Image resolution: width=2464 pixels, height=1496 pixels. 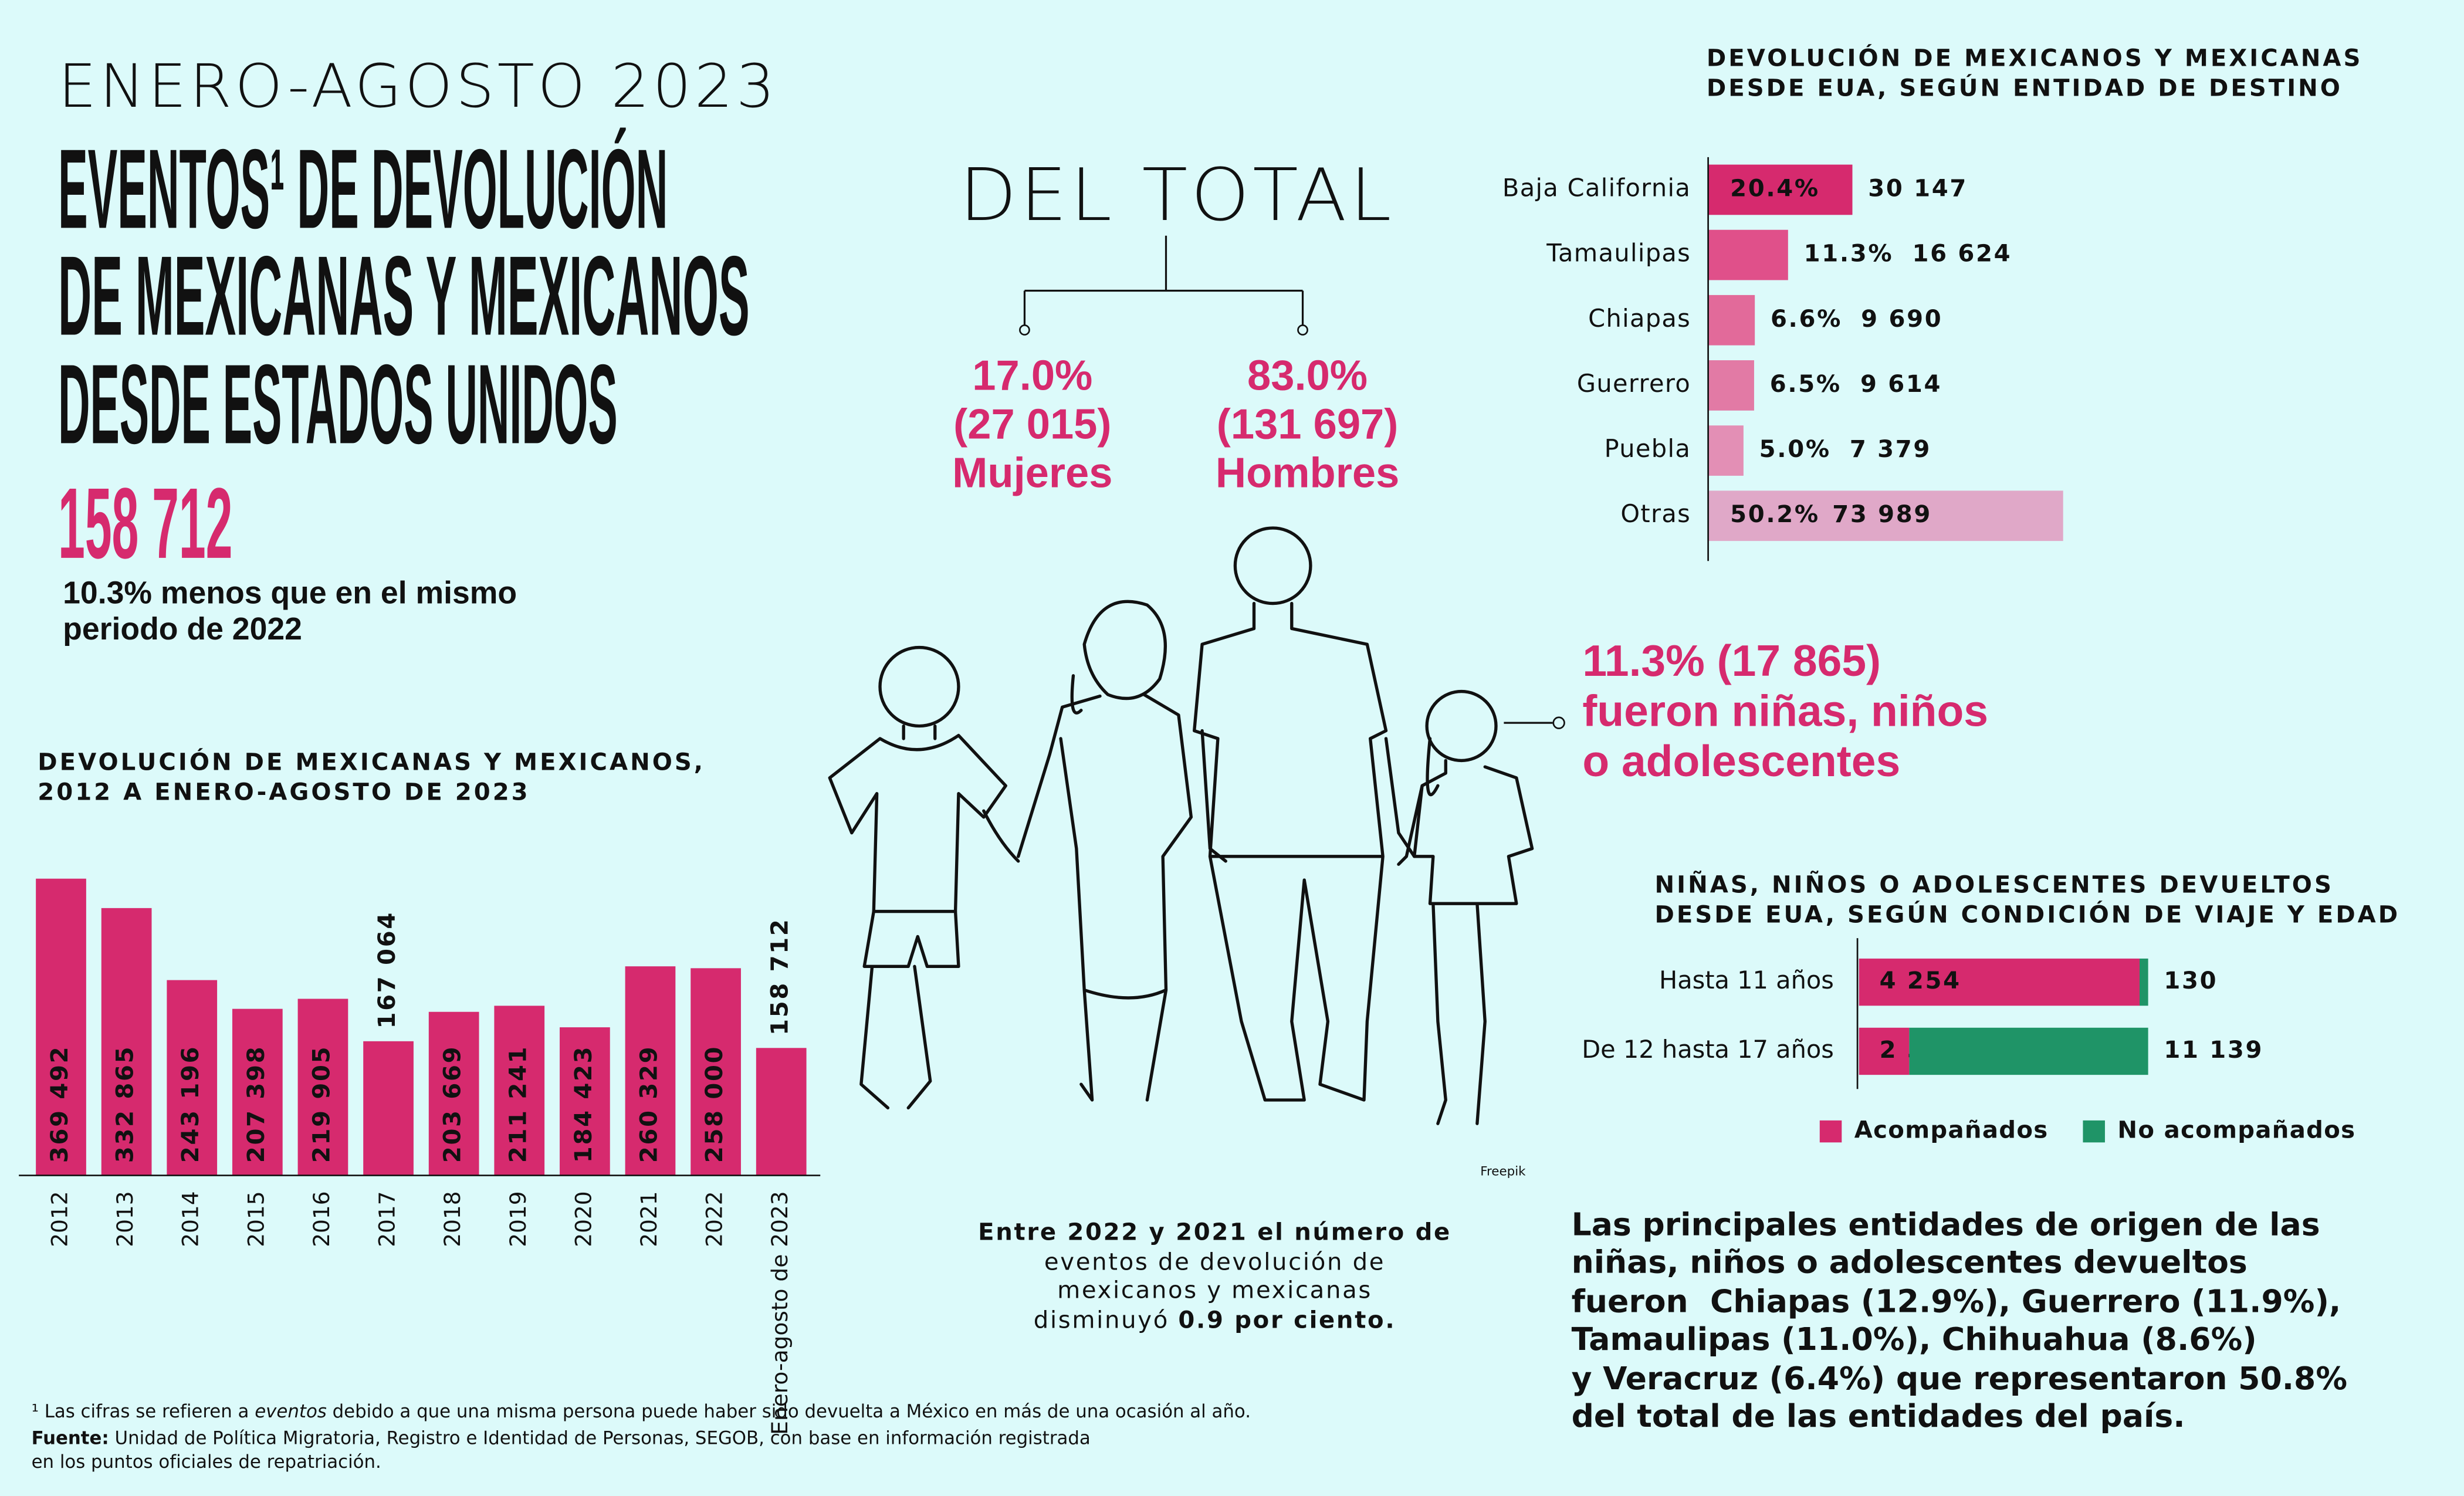 What do you see at coordinates (363, 188) in the screenshot?
I see `main-title: EVENTOS¹ DE DEVOLUCIÓN` at bounding box center [363, 188].